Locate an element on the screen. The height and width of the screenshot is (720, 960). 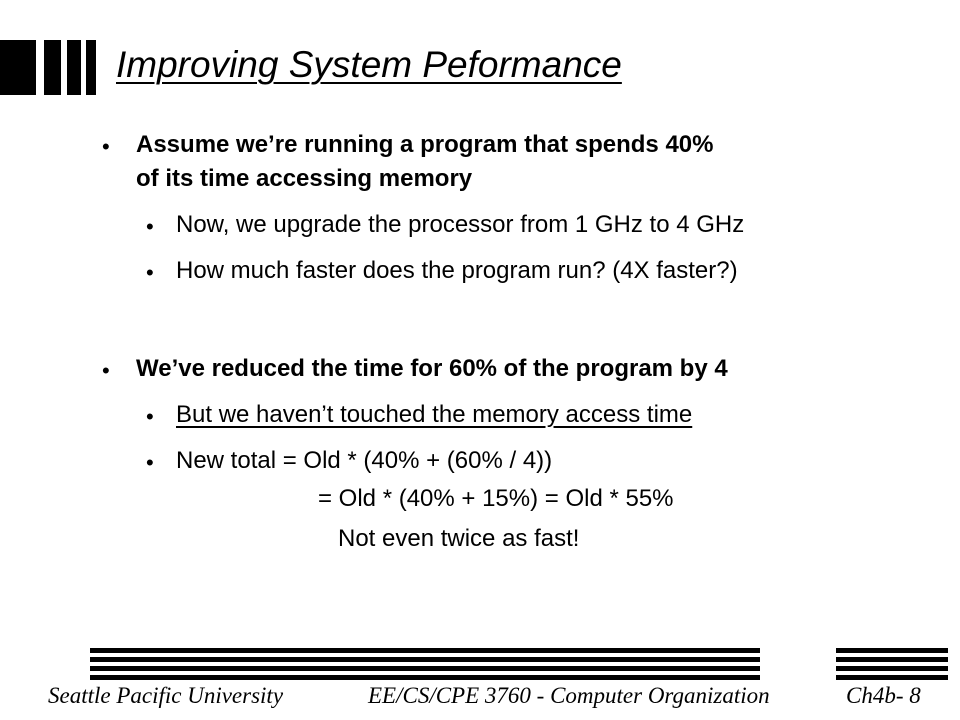
point-2-continuation-1: = Old * (40% + 15%) = Old * 55% is located at coordinates (496, 498).